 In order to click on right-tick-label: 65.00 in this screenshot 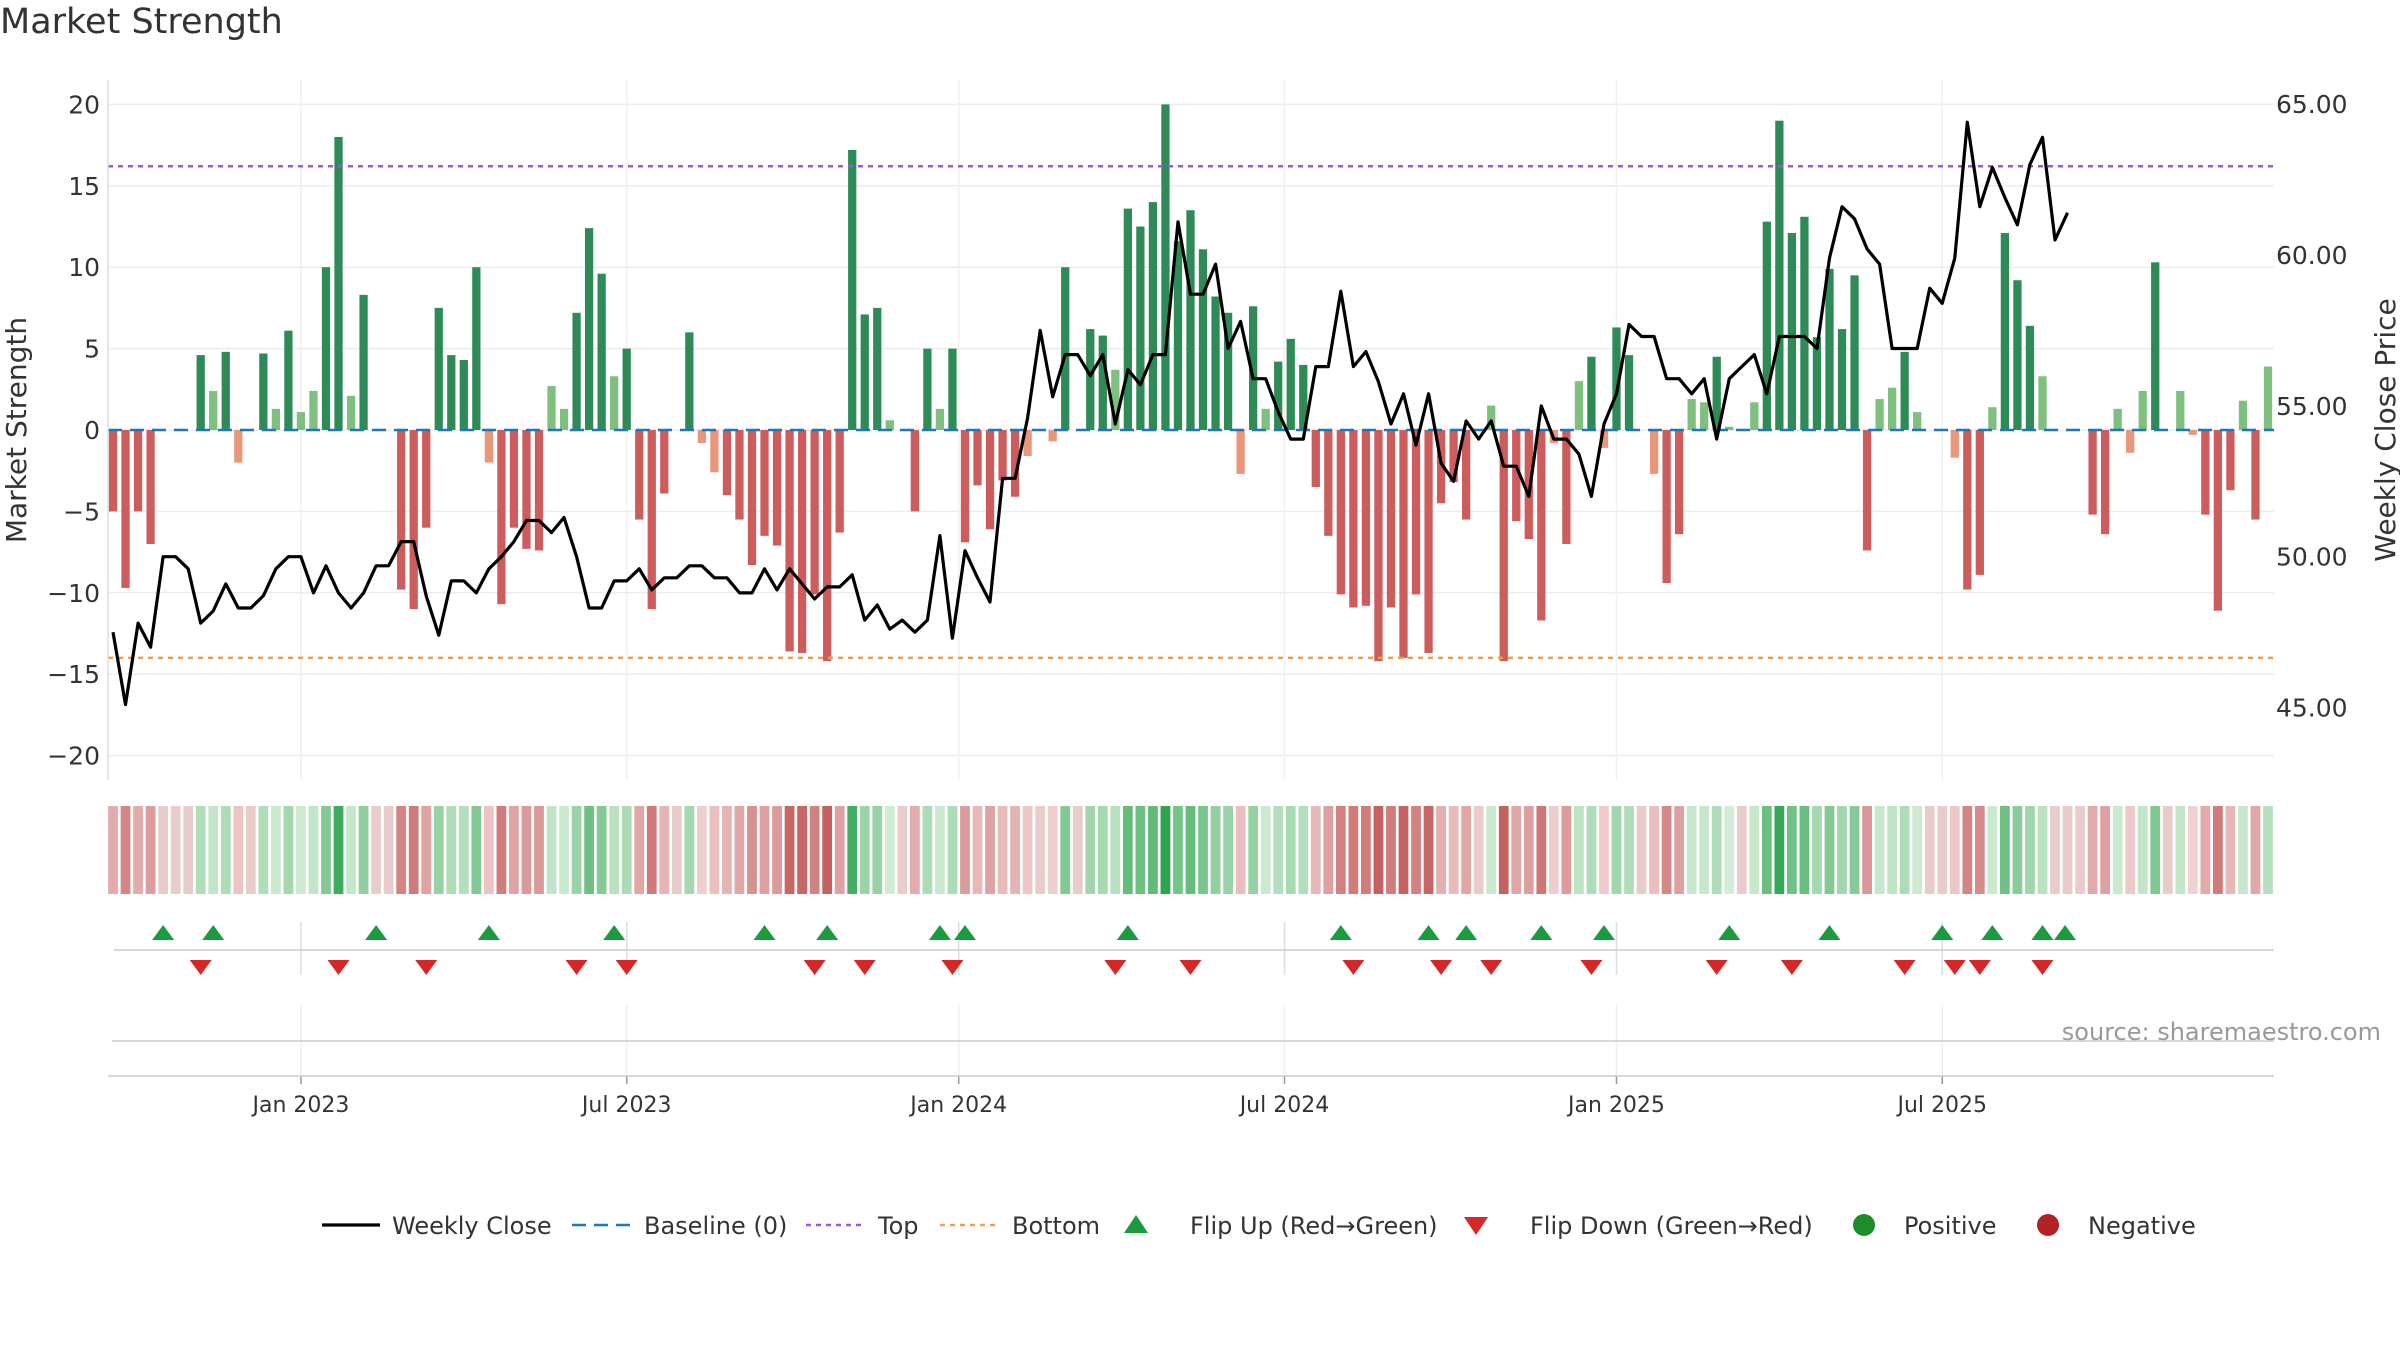, I will do `click(2312, 104)`.